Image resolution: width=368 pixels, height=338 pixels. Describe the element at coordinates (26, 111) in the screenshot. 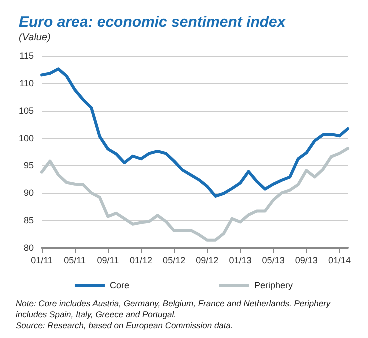

I see `y-tick-label: 105` at that location.